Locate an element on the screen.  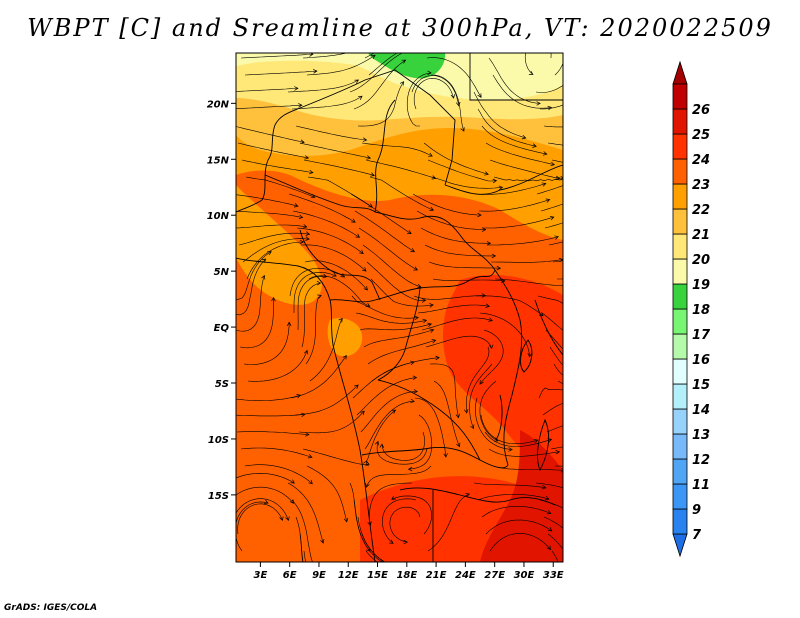
field-band-22-west is located at coordinates (279, 245).